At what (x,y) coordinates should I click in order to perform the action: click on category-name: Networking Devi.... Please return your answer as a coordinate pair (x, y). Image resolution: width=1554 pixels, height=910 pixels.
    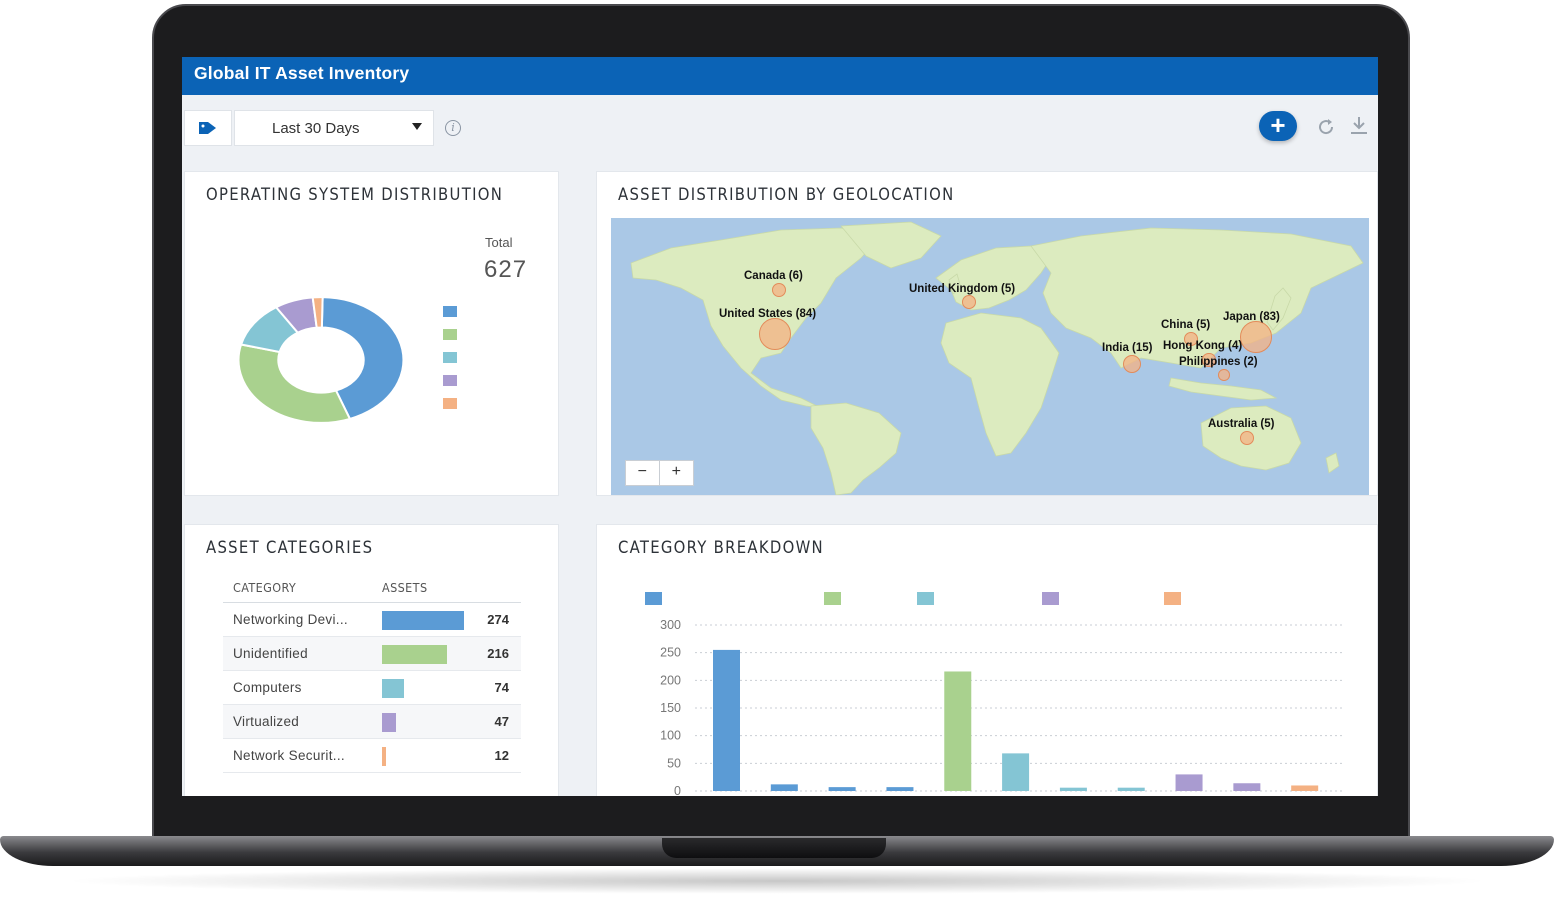
    Looking at the image, I should click on (290, 619).